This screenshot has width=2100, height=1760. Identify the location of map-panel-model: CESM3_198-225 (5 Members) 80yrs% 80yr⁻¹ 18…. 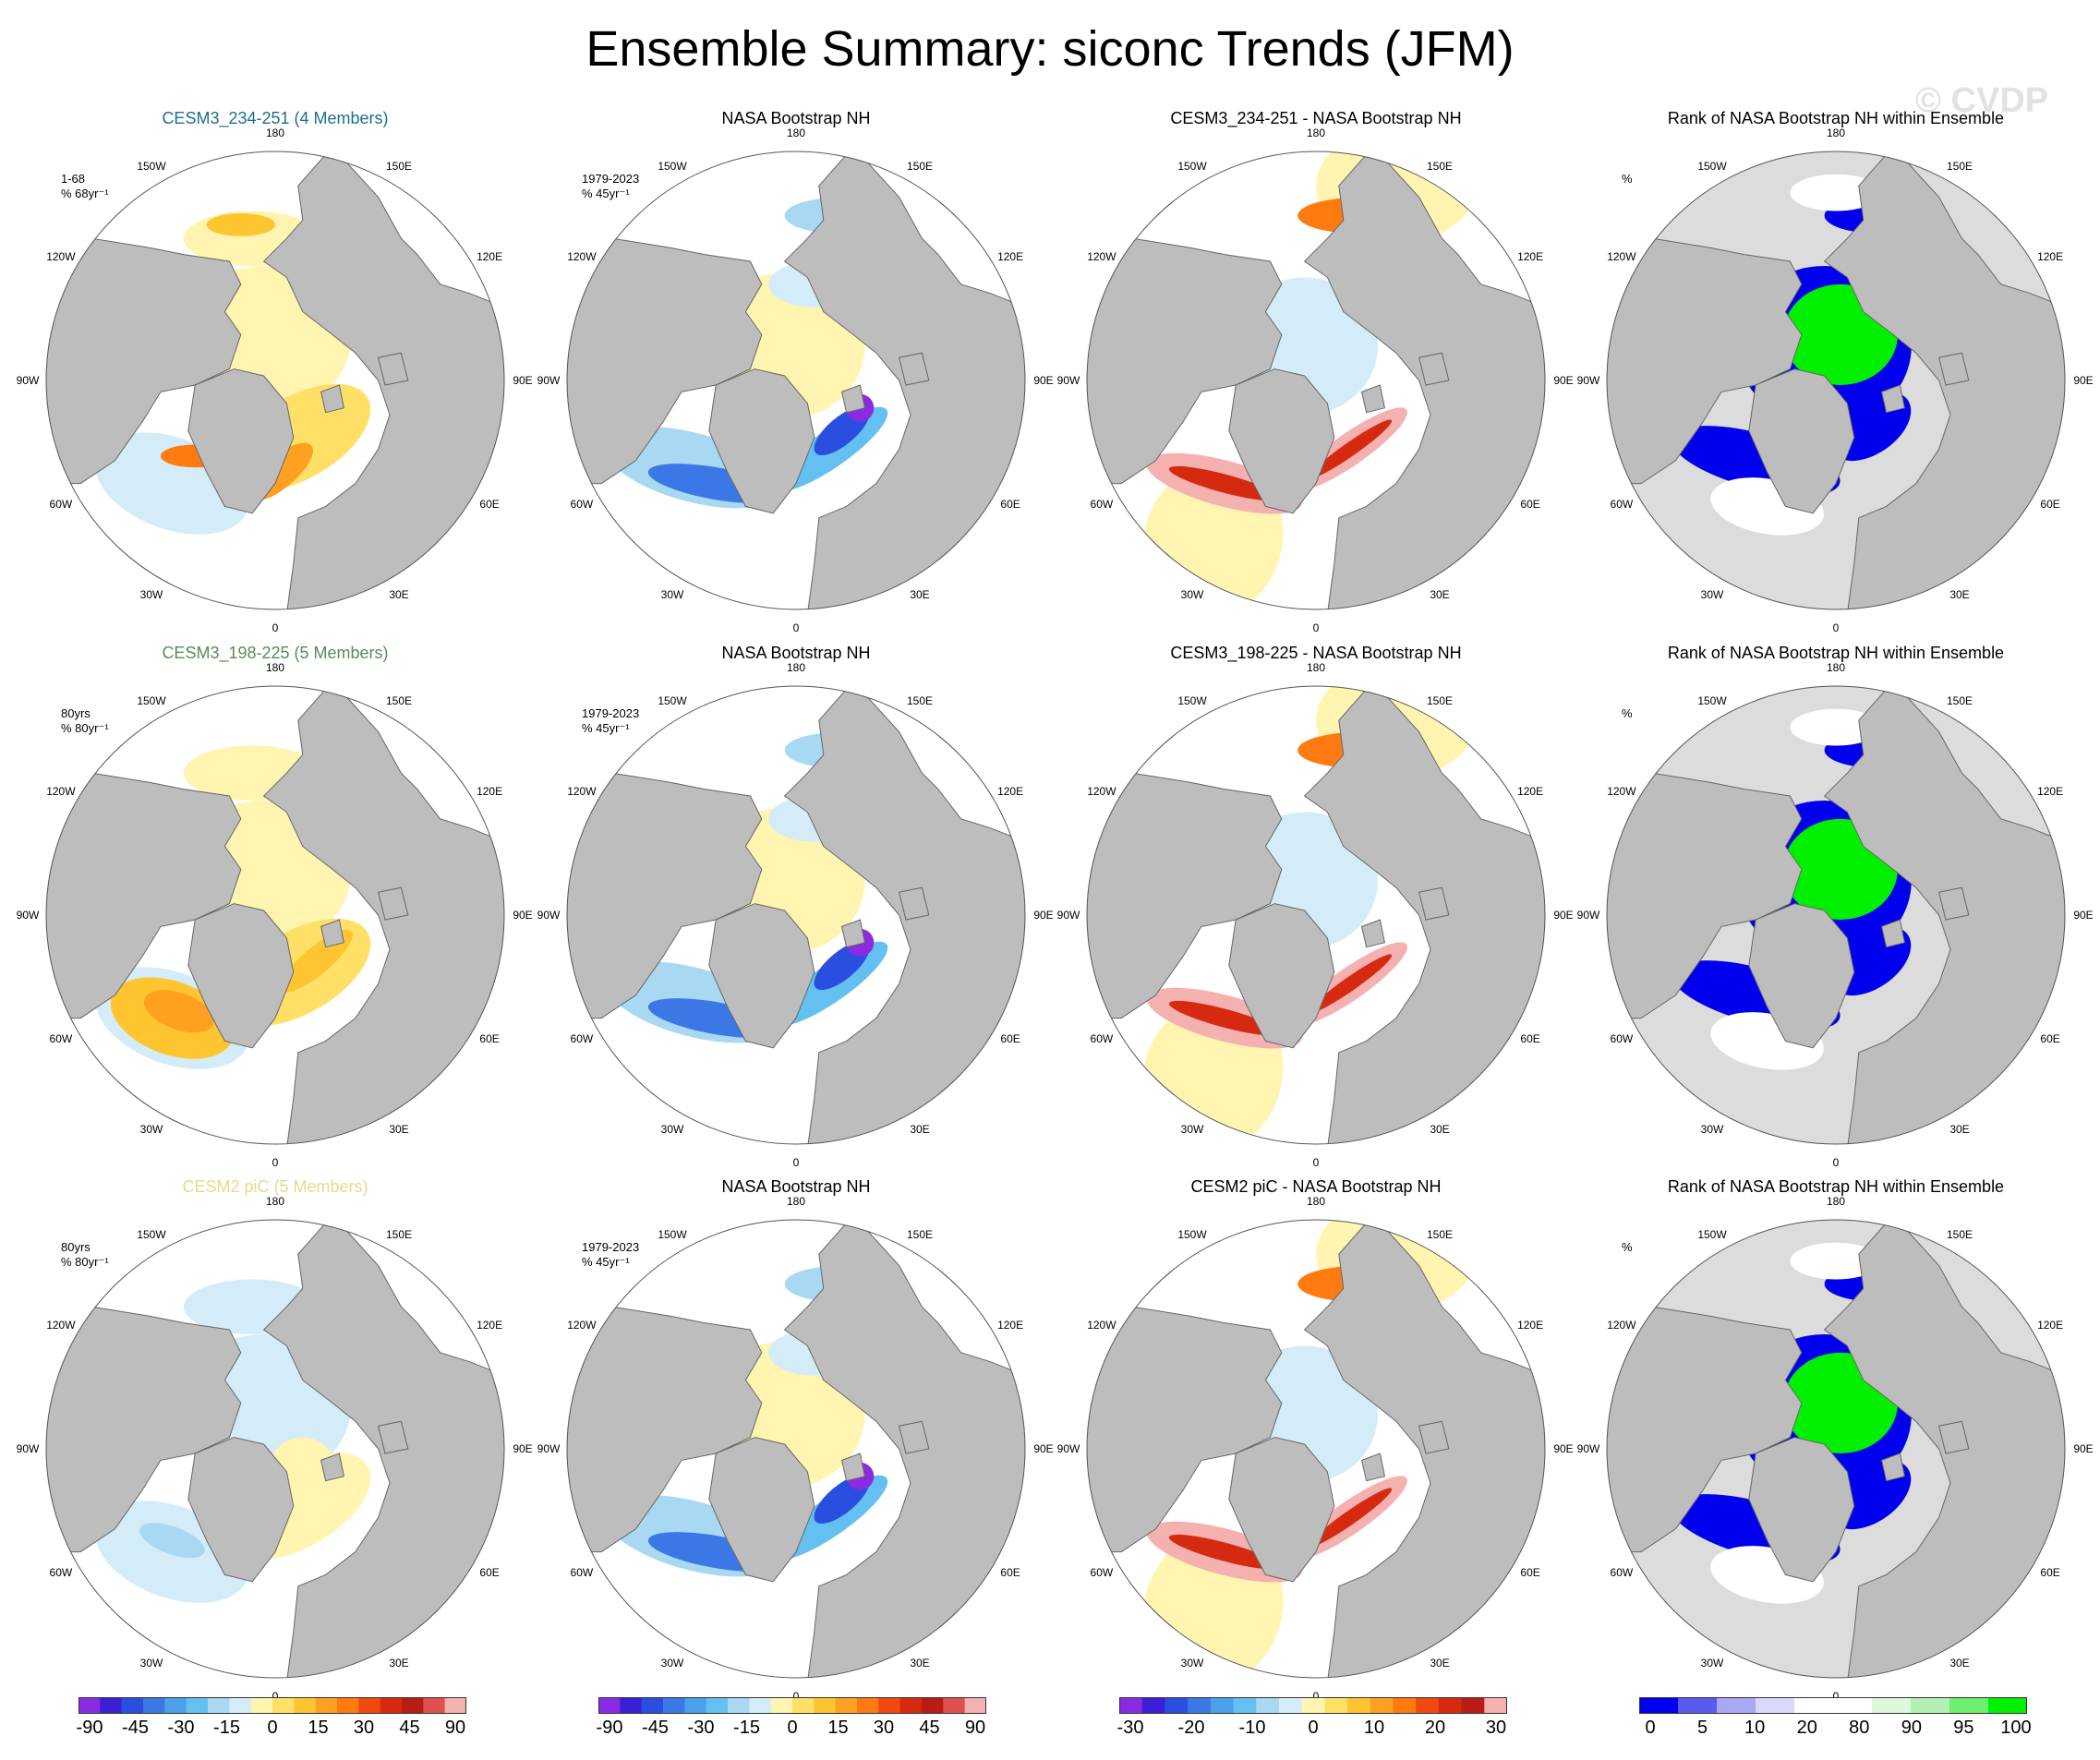
(275, 912).